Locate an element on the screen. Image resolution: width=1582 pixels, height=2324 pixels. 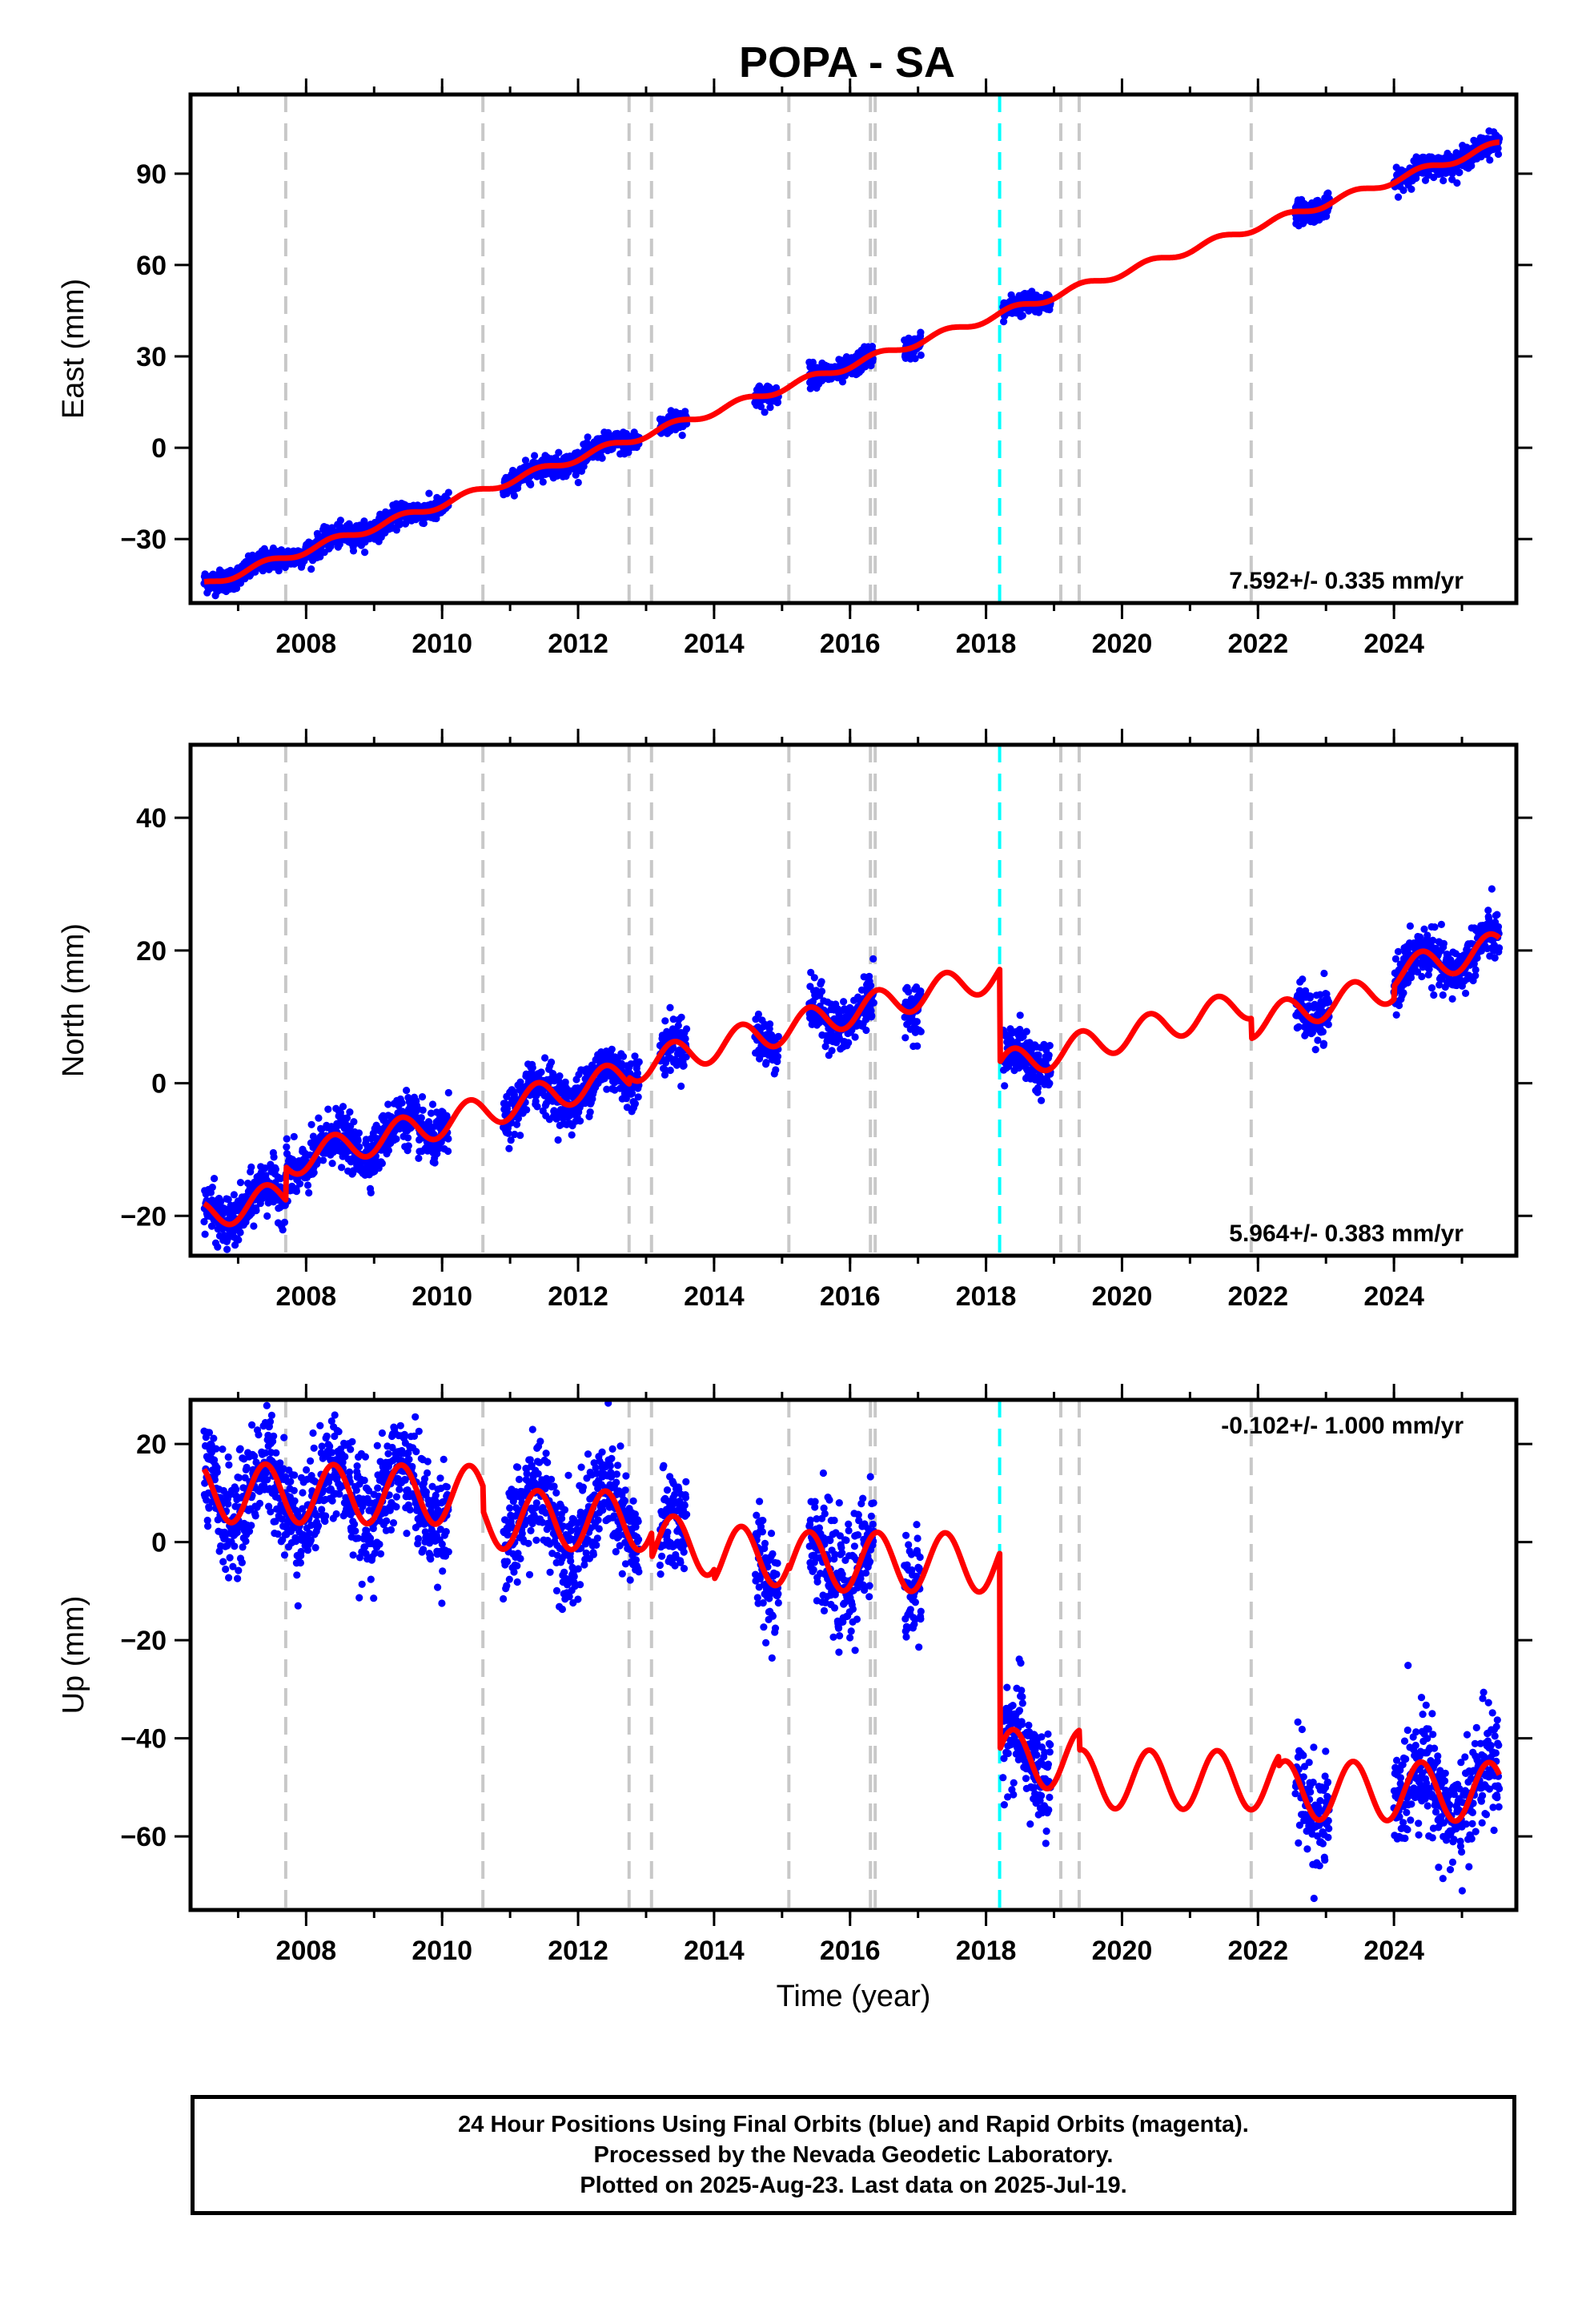
x-tick-label: 2014 is located at coordinates (714, 1296).